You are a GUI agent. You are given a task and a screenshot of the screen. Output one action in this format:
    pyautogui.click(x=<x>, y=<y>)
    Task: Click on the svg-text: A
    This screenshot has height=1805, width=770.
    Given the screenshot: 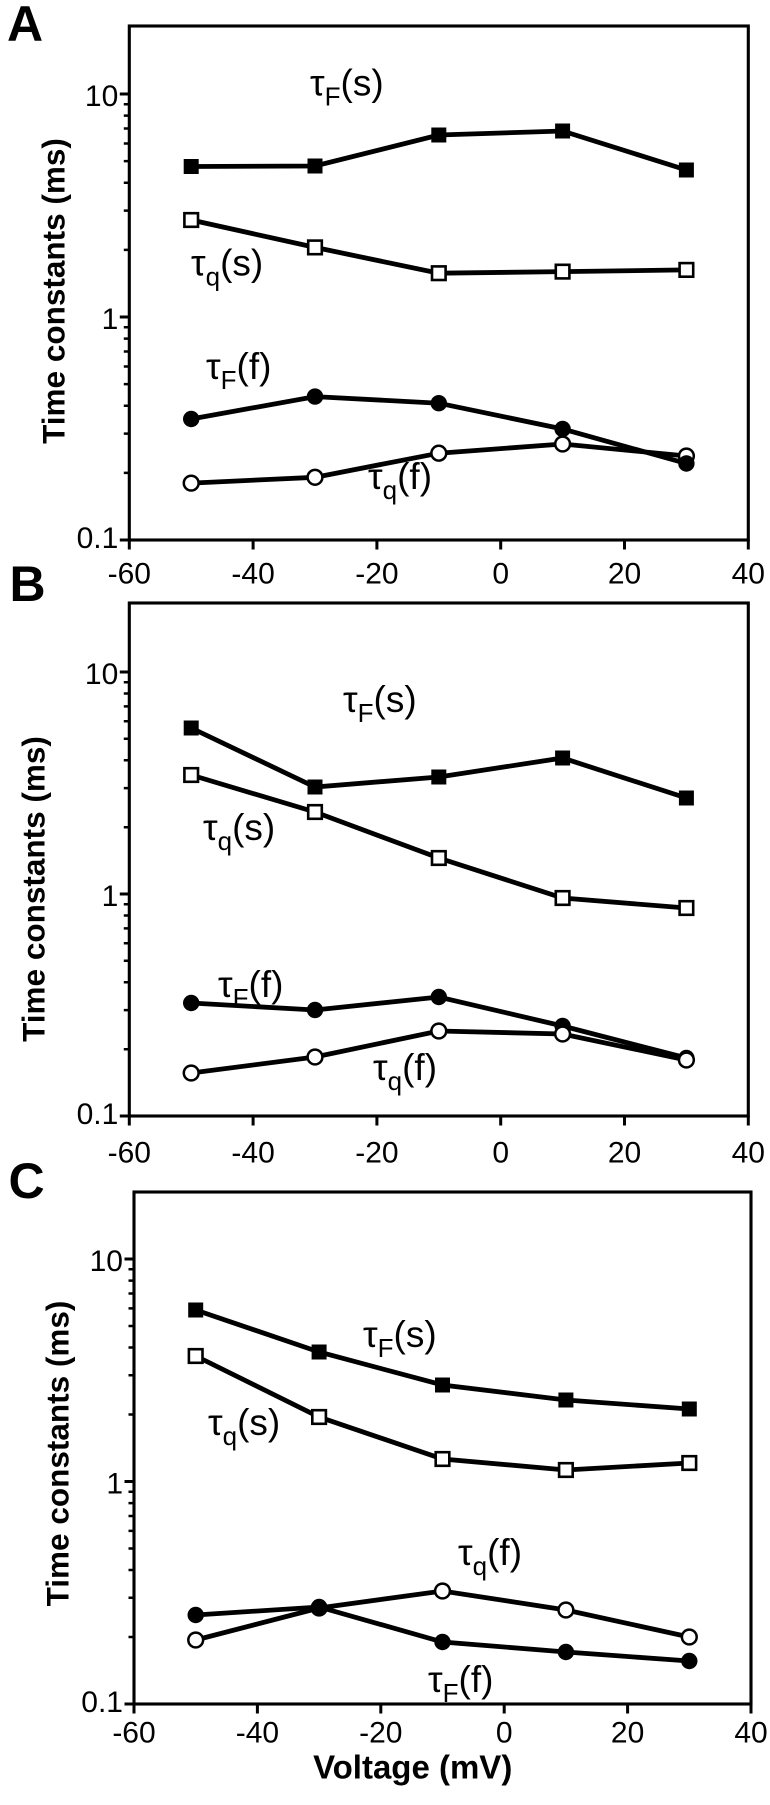 What is the action you would take?
    pyautogui.click(x=25, y=26)
    